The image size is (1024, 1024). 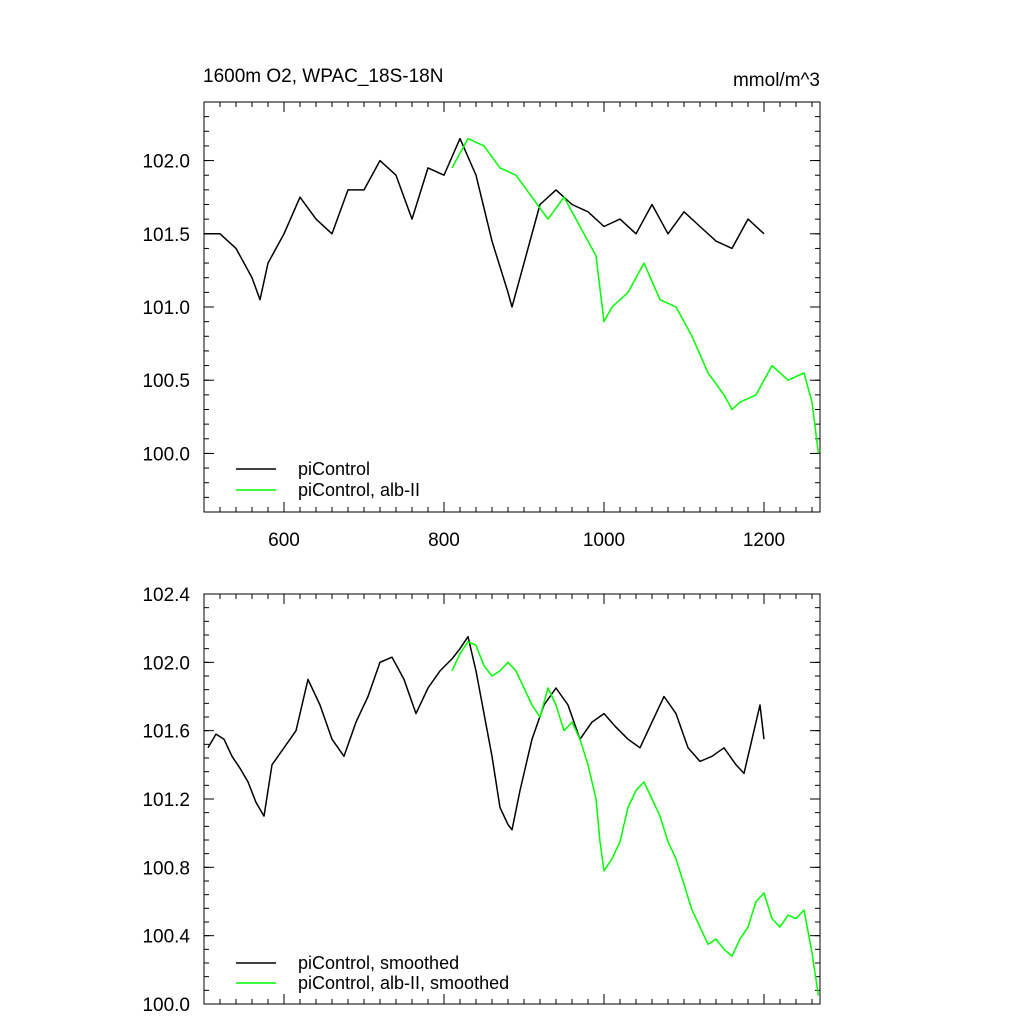 What do you see at coordinates (764, 540) in the screenshot?
I see `x-tick-label-1200: 1200` at bounding box center [764, 540].